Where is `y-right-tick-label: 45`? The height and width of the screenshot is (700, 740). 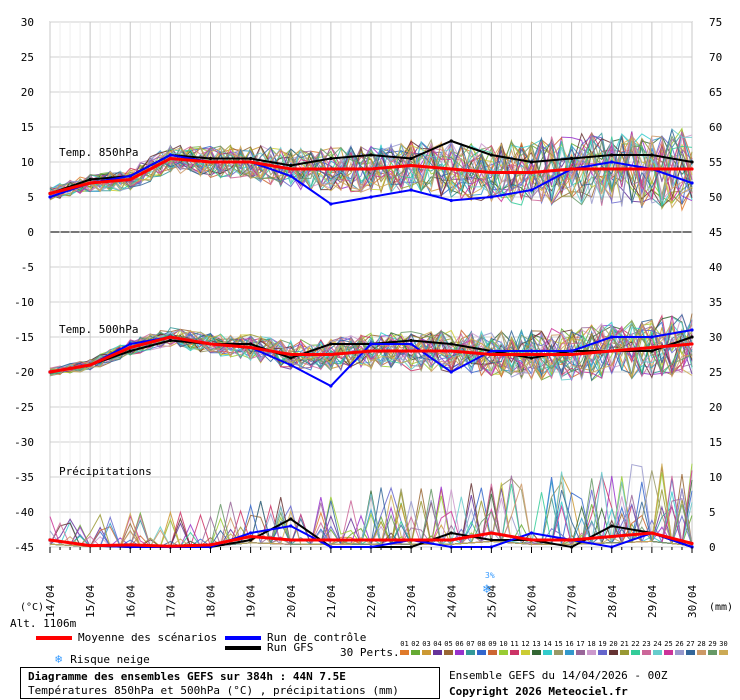
y-right-tick-label: 45 is located at coordinates (715, 232).